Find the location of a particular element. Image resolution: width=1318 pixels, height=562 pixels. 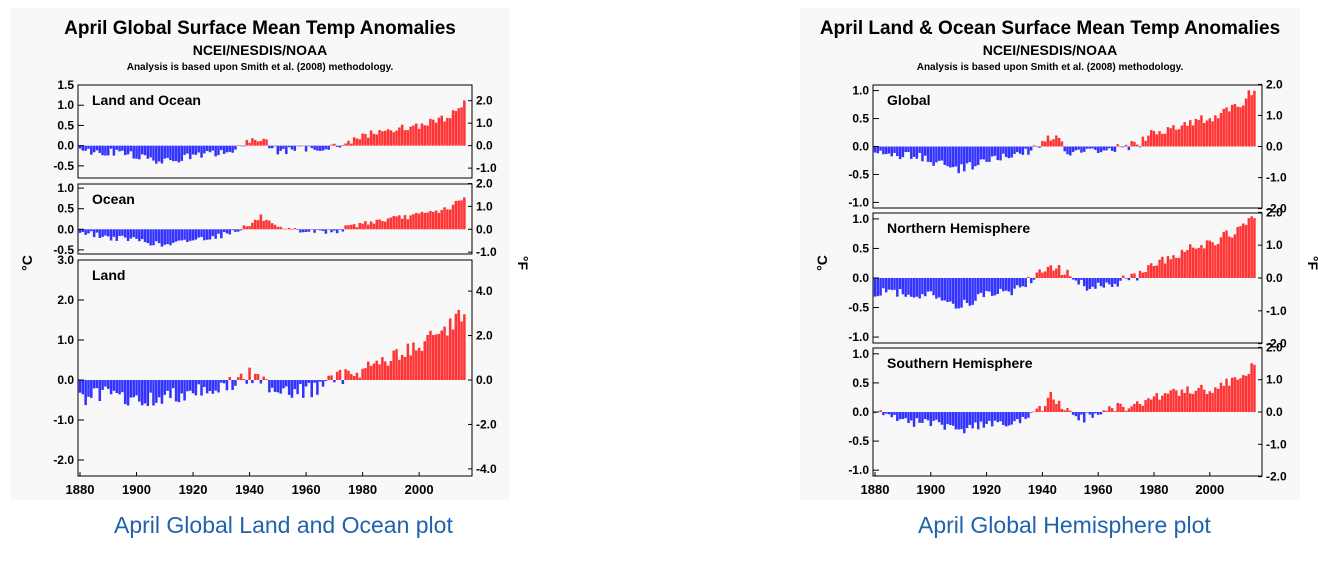

panel-label: Land is located at coordinates (108, 275).